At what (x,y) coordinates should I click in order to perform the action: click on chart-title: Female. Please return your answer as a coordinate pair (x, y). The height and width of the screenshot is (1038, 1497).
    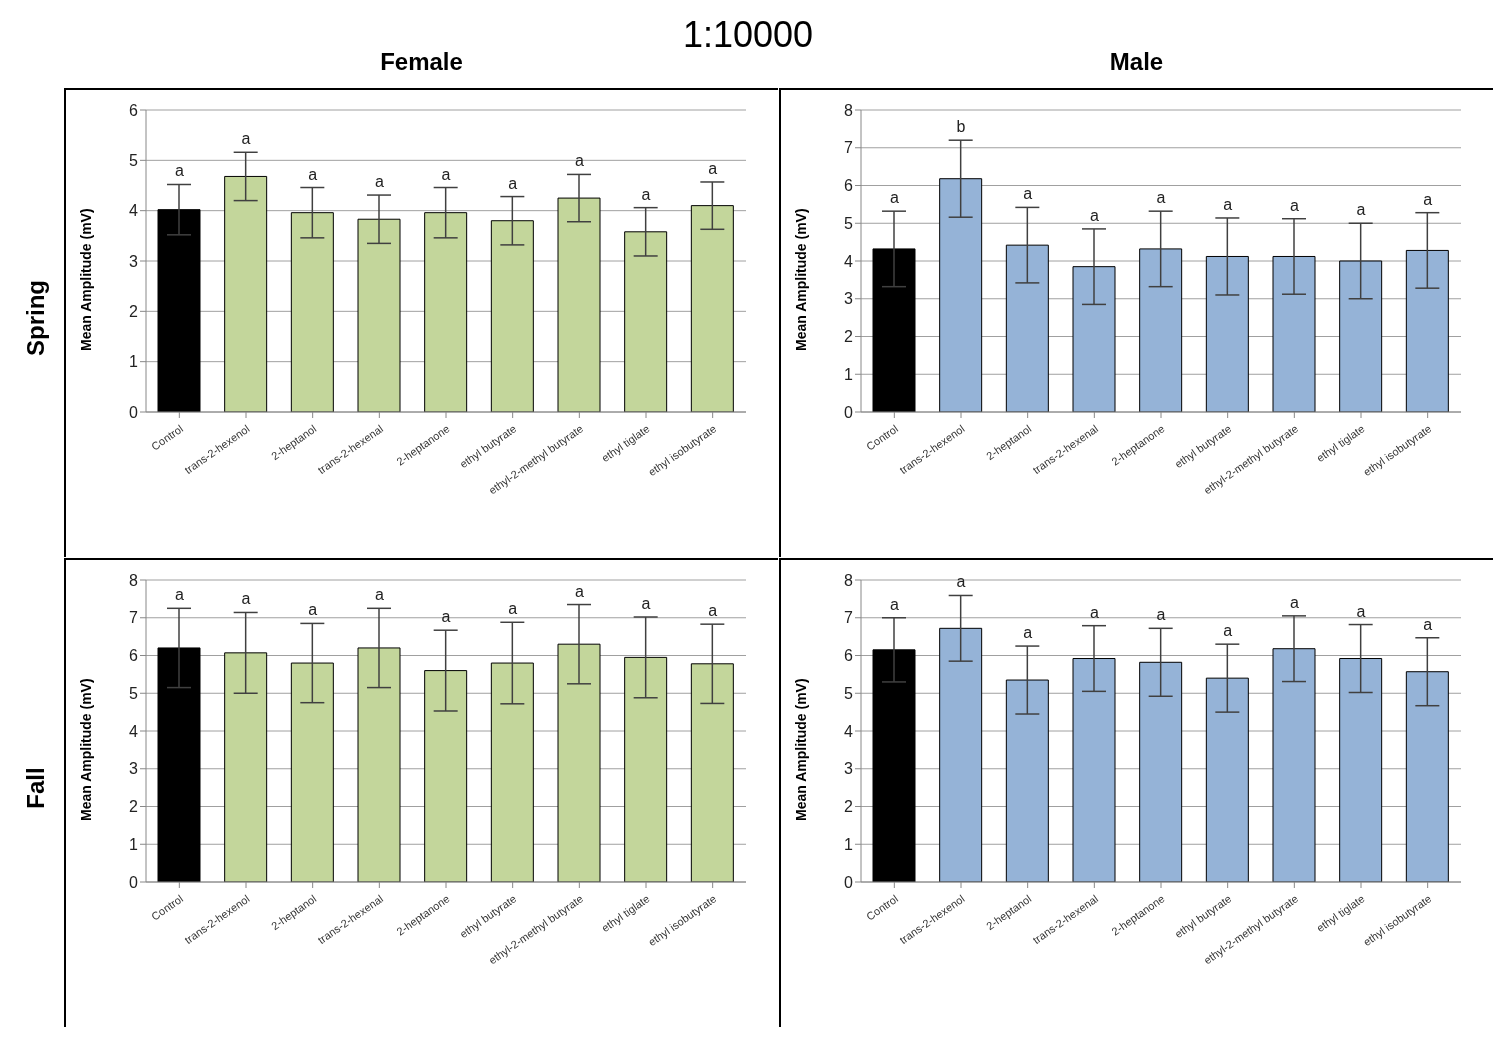
    Looking at the image, I should click on (421, 61).